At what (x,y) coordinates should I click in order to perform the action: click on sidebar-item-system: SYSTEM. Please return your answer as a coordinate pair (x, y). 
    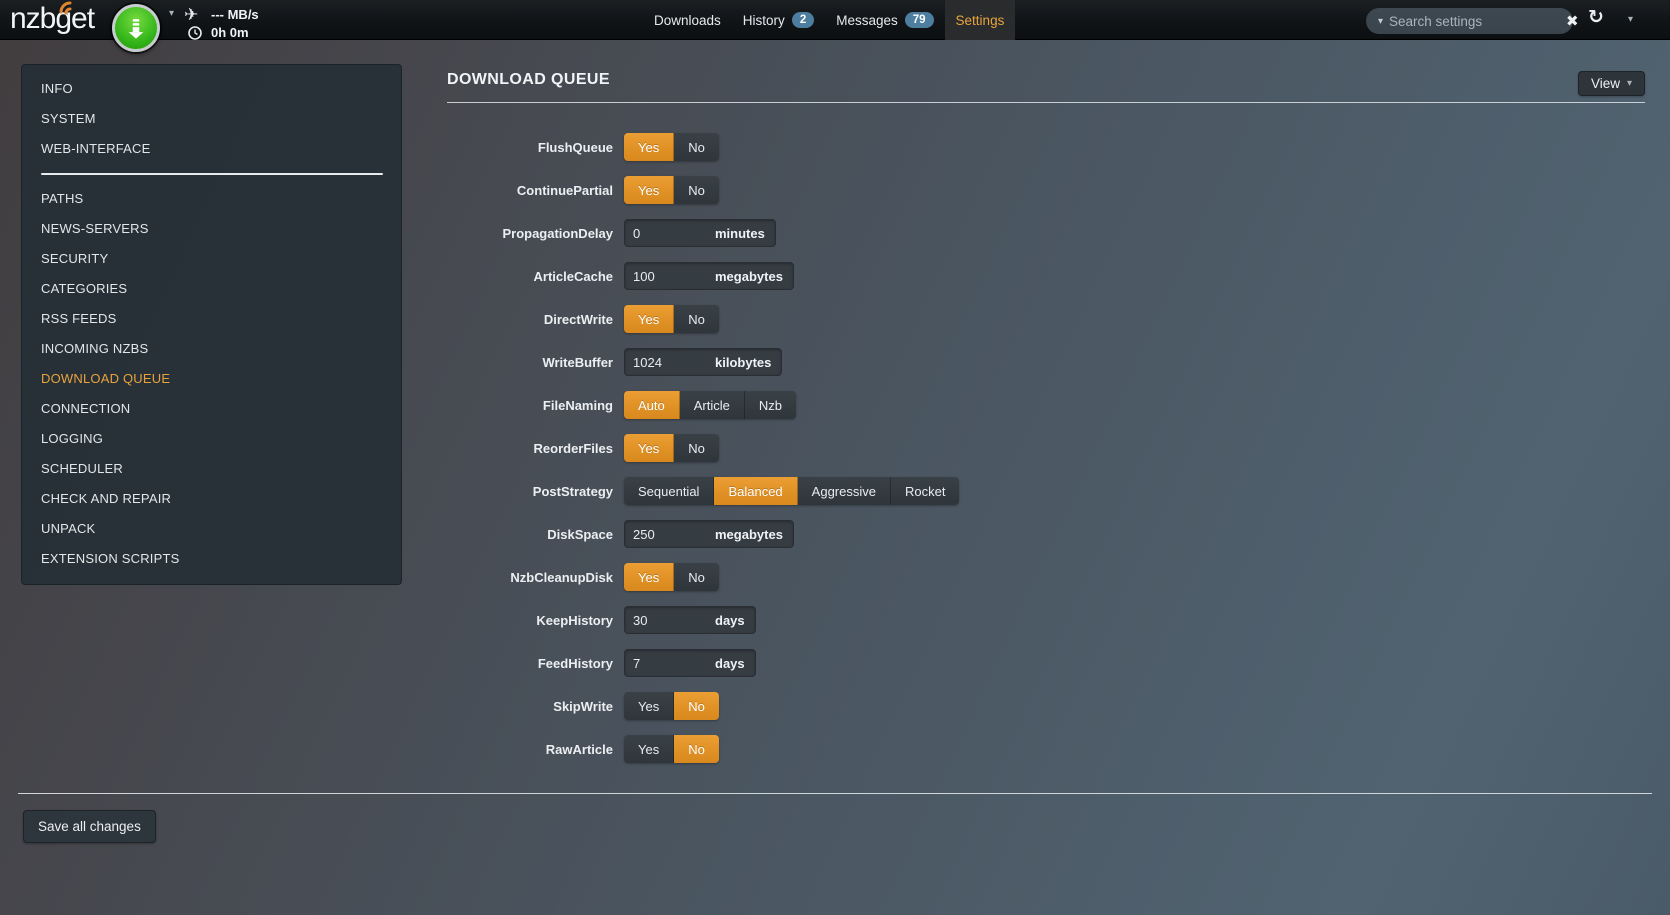
    Looking at the image, I should click on (68, 118).